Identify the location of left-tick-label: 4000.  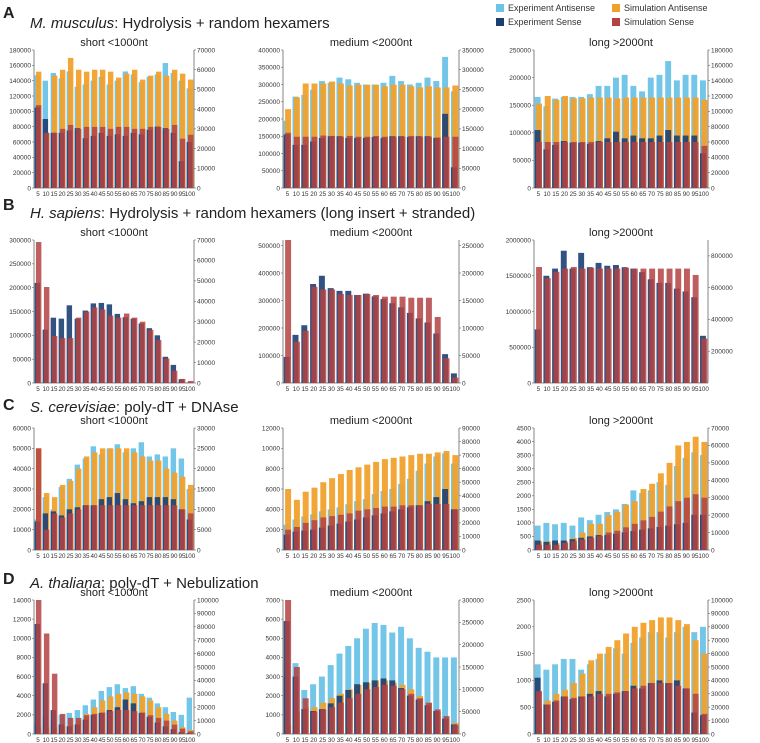
(24, 696).